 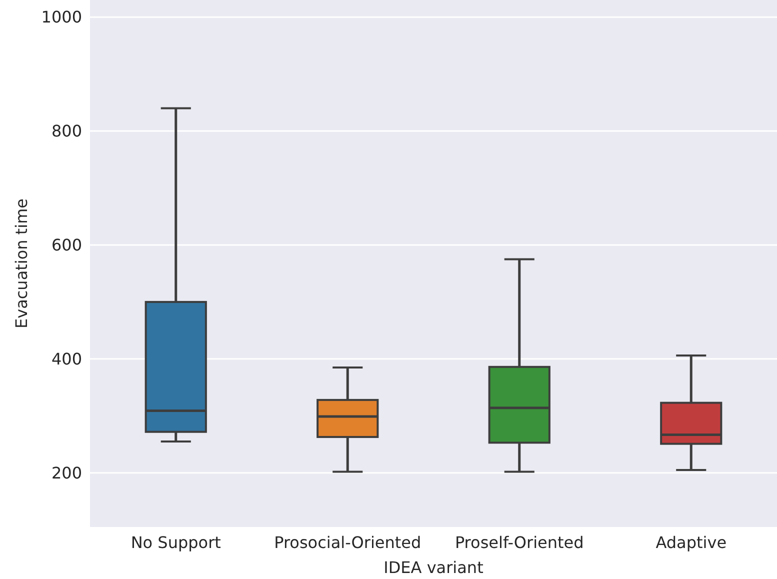 What do you see at coordinates (66, 472) in the screenshot?
I see `y-tick-label: 200` at bounding box center [66, 472].